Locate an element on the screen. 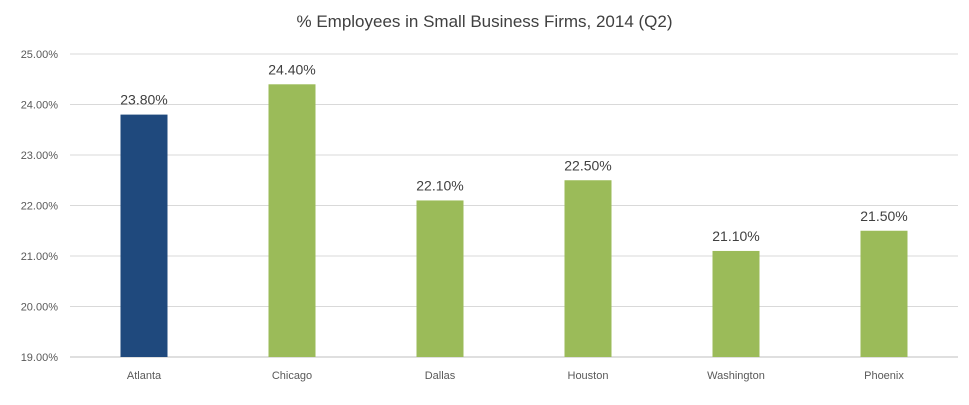 Image resolution: width=969 pixels, height=405 pixels. bar-phoenix is located at coordinates (884, 293).